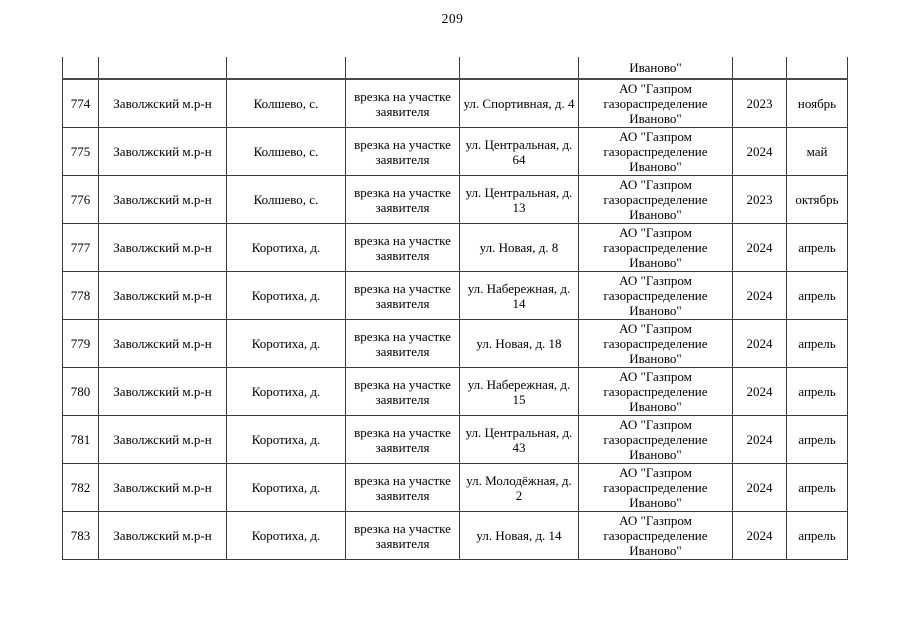  What do you see at coordinates (655, 68) in the screenshot?
I see `carryover-cell-organization: Иваново"` at bounding box center [655, 68].